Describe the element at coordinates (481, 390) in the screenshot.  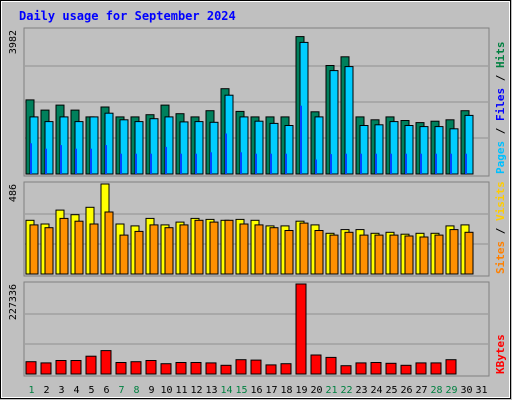
I see `day-label-31: 31` at that location.